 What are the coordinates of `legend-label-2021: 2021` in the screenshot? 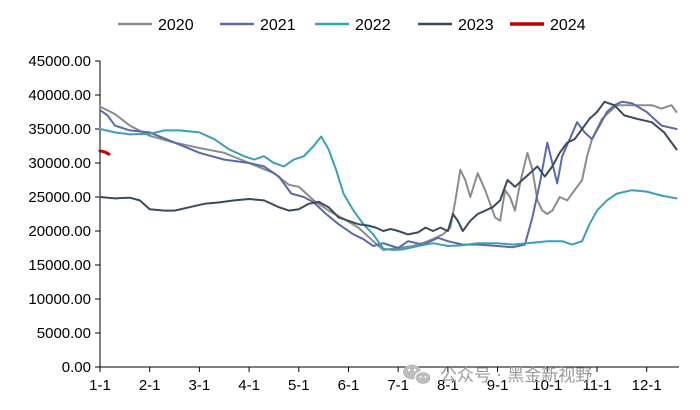 It's located at (278, 25).